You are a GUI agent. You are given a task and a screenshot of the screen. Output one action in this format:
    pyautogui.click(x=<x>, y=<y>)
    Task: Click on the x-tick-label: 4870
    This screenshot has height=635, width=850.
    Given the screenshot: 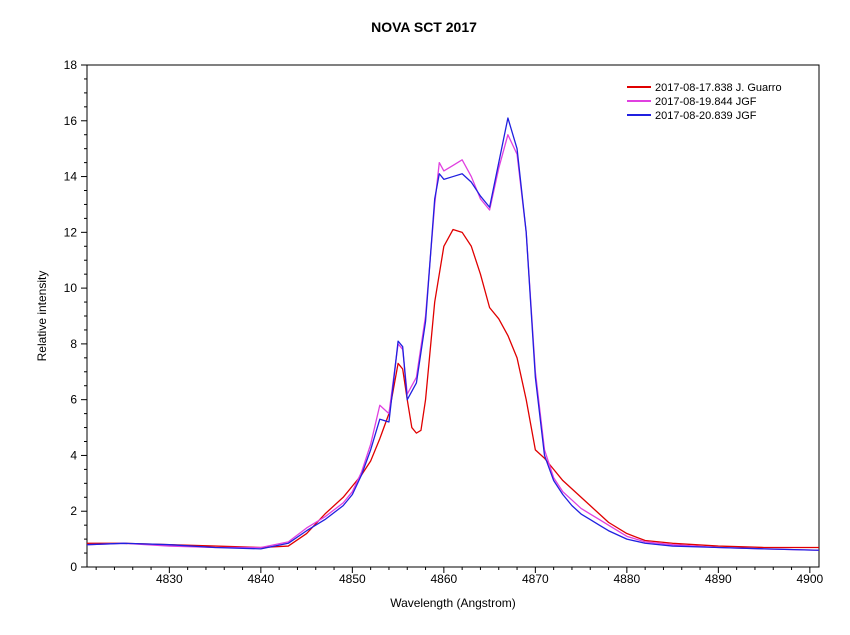 What is the action you would take?
    pyautogui.click(x=535, y=579)
    